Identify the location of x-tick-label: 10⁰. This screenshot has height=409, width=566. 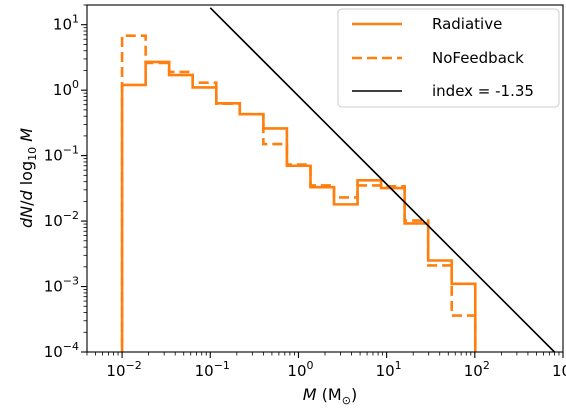
(300, 369).